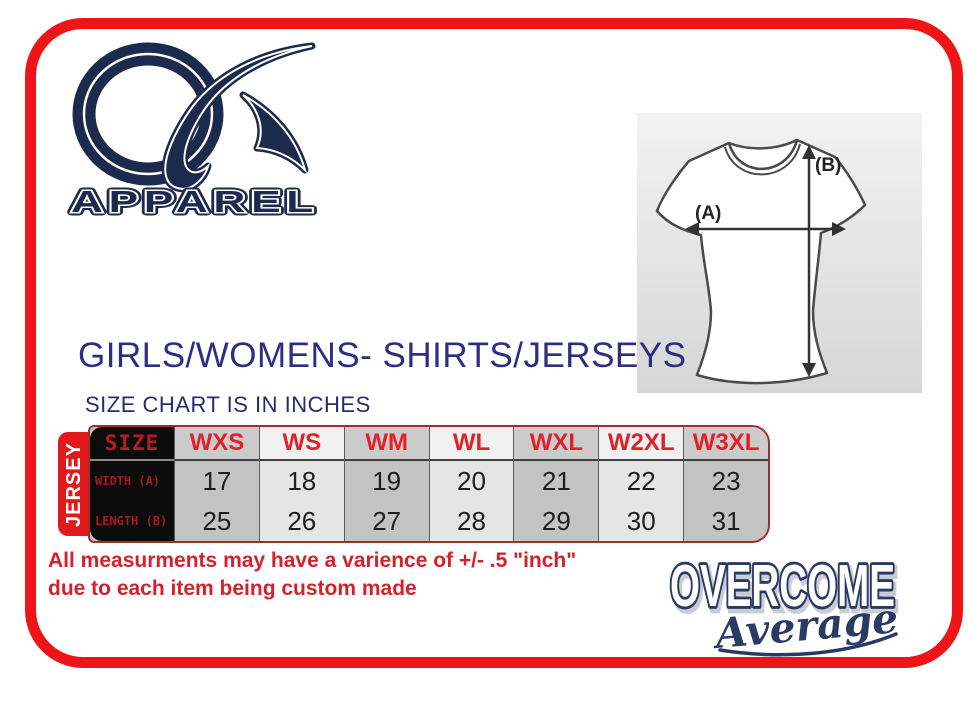 The image size is (978, 703). What do you see at coordinates (217, 444) in the screenshot?
I see `column-header: WXS` at bounding box center [217, 444].